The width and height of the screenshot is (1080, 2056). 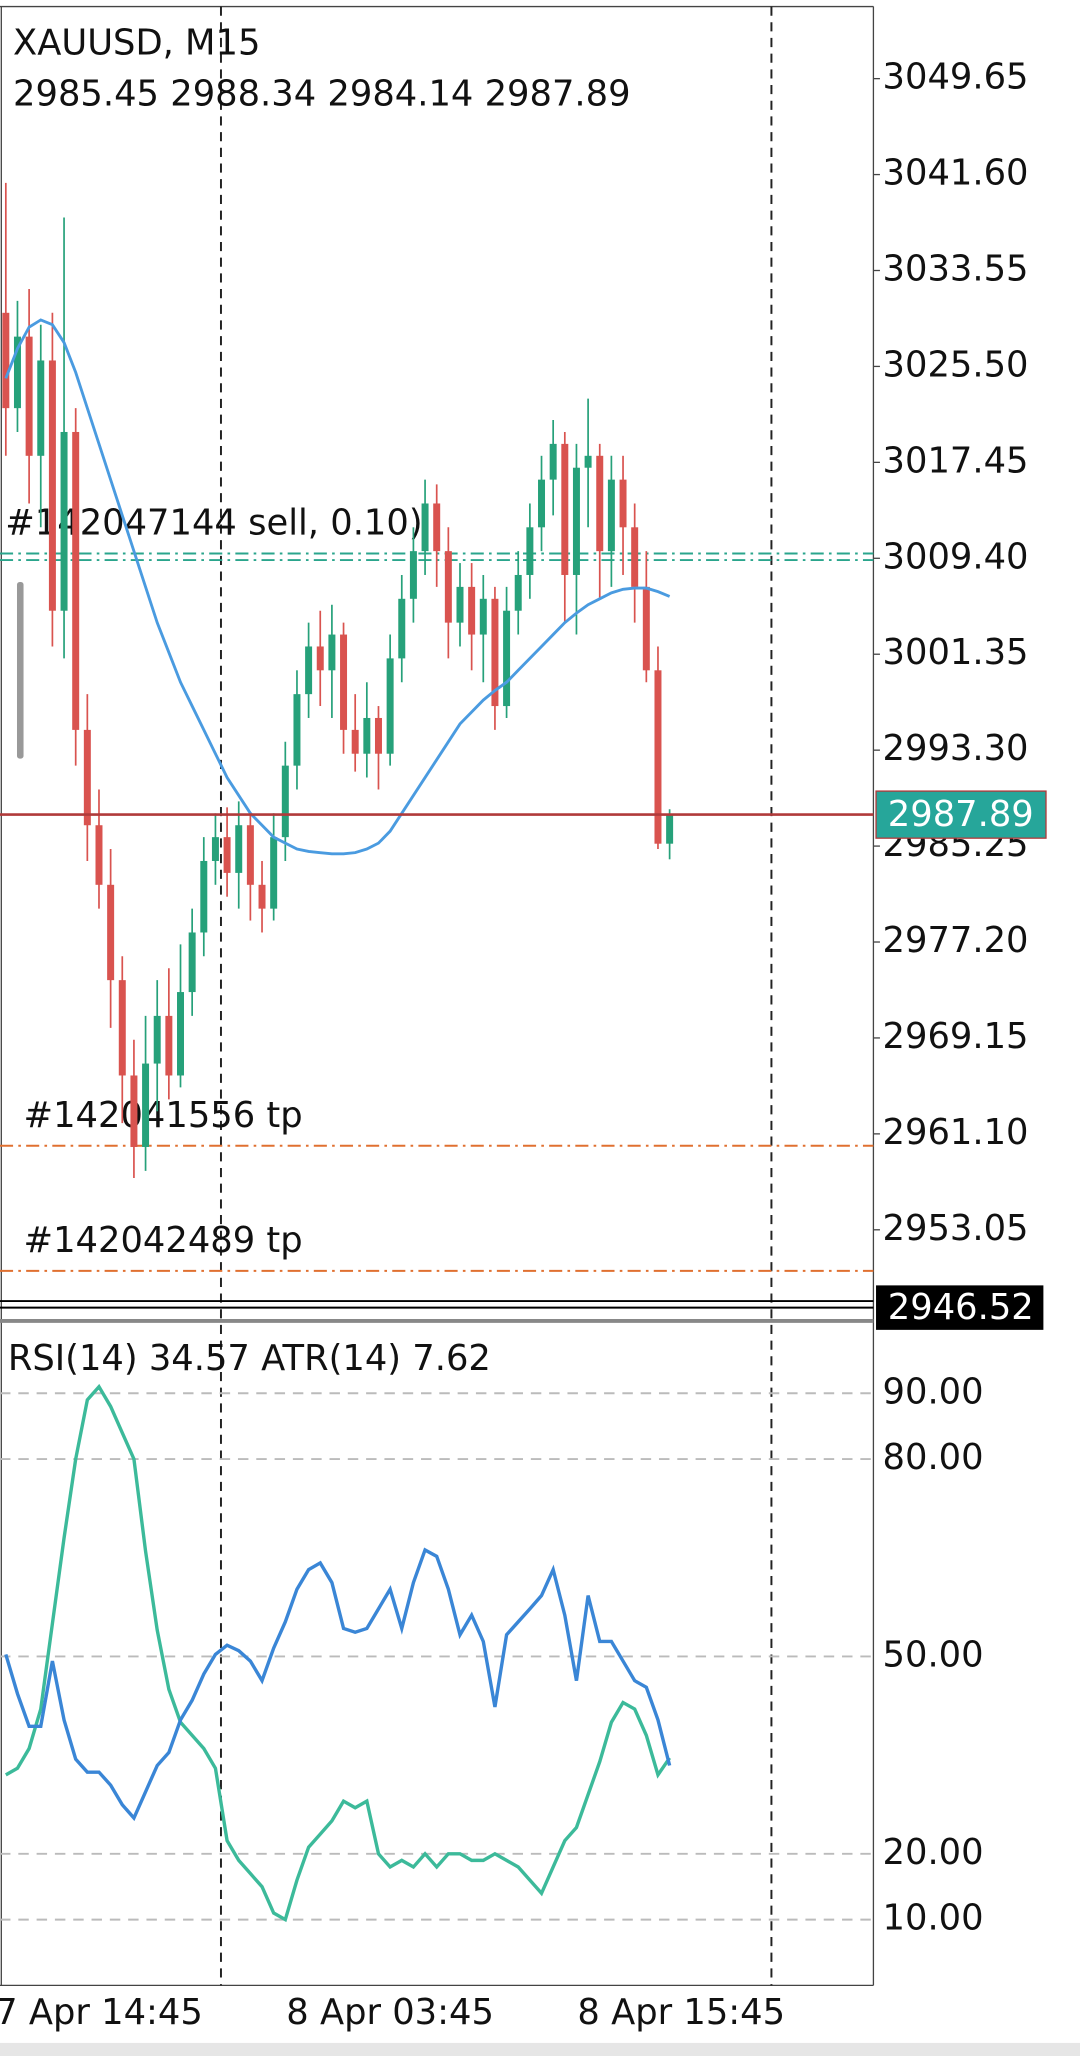 I want to click on y-tick-label: 3009.40, so click(x=956, y=556).